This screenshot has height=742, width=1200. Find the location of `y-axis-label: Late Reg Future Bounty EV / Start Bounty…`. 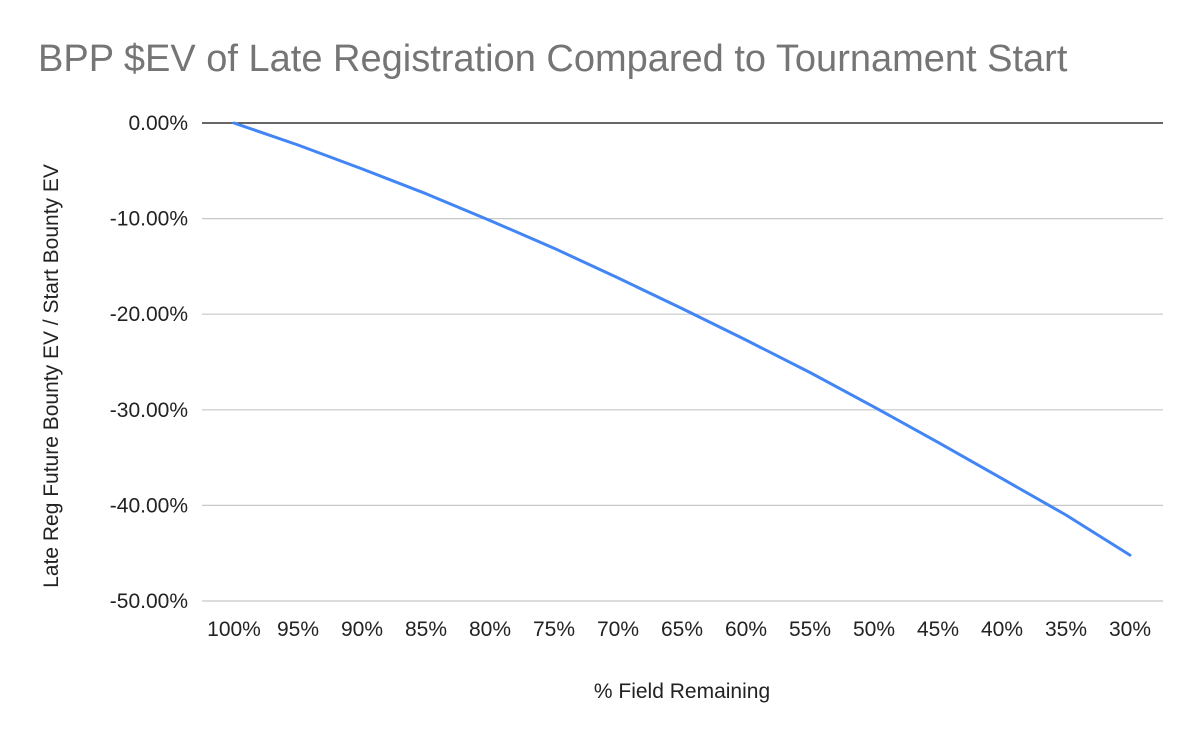

y-axis-label: Late Reg Future Bounty EV / Start Bounty… is located at coordinates (51, 376).